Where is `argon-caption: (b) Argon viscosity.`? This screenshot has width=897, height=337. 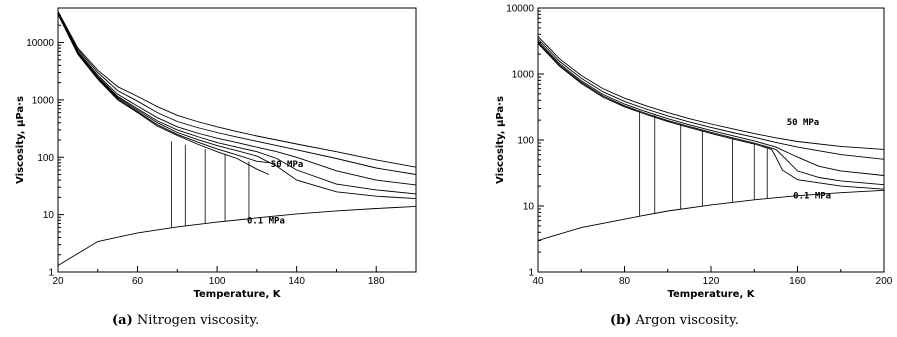
argon-caption: (b) Argon viscosity. is located at coordinates (674, 320).